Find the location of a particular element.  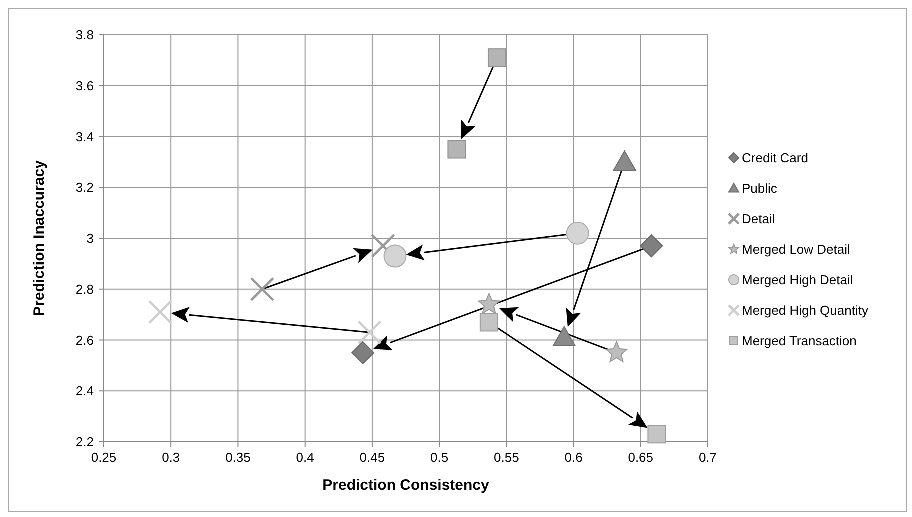

x-tick-label: 0.3 is located at coordinates (171, 457).